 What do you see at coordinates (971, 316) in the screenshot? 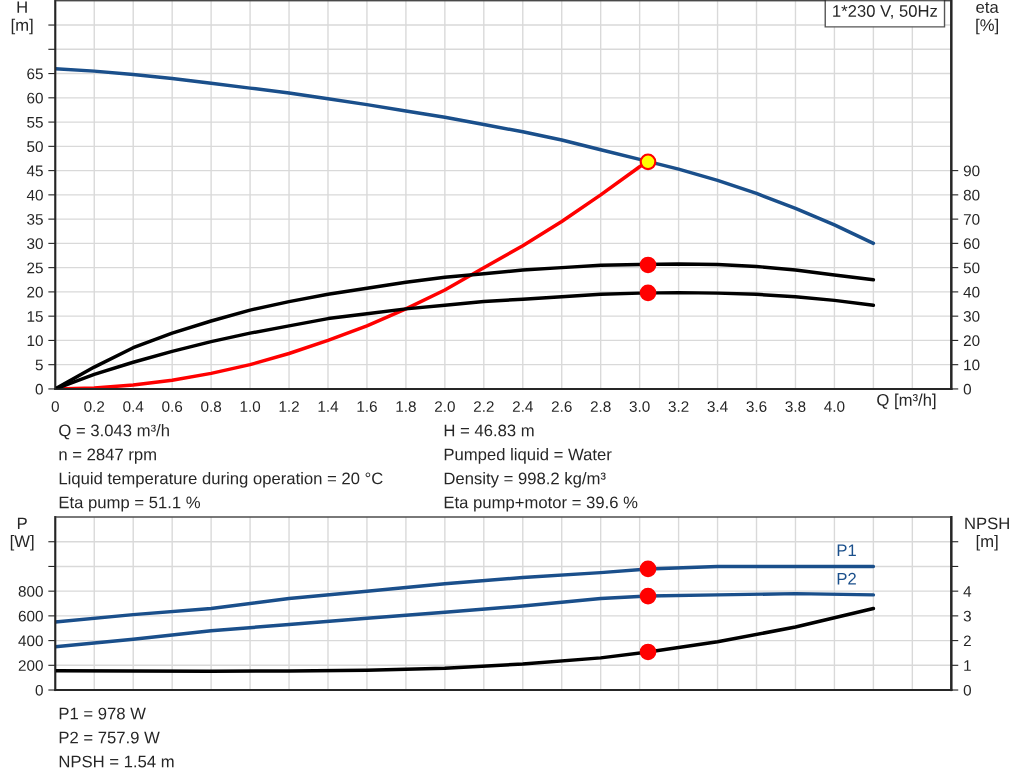
I see `y2-tick-label: 30` at bounding box center [971, 316].